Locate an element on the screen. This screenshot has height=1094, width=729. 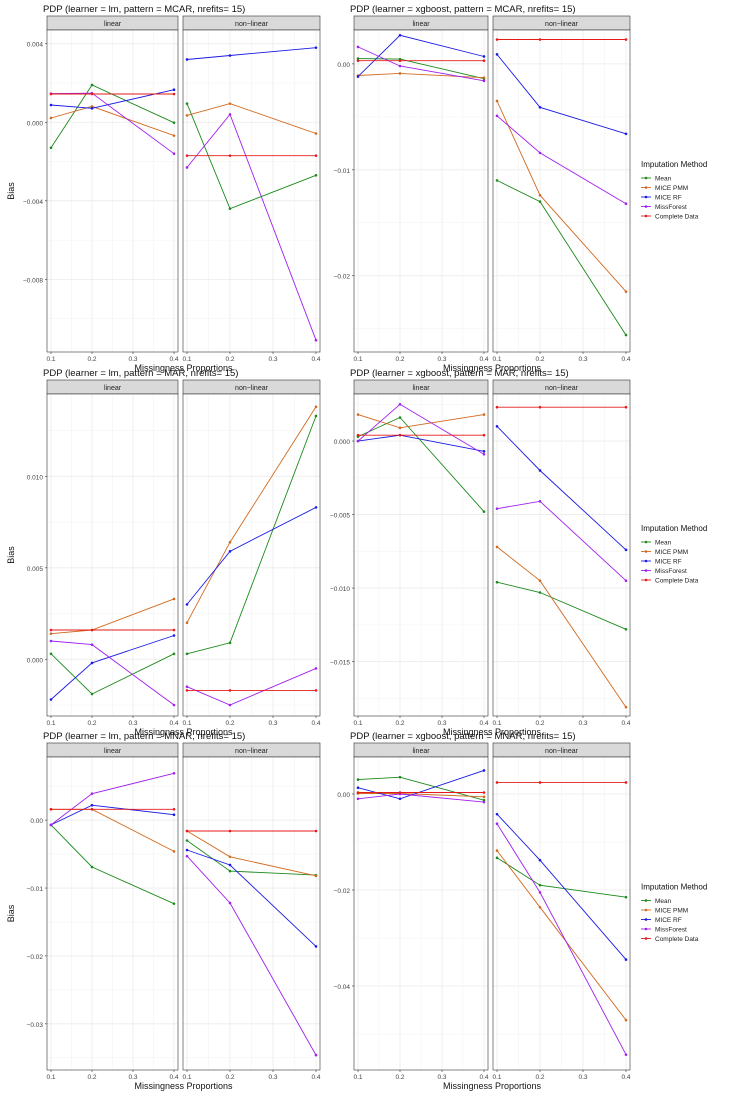
y-tick-label: −0.008 is located at coordinates (33, 280).